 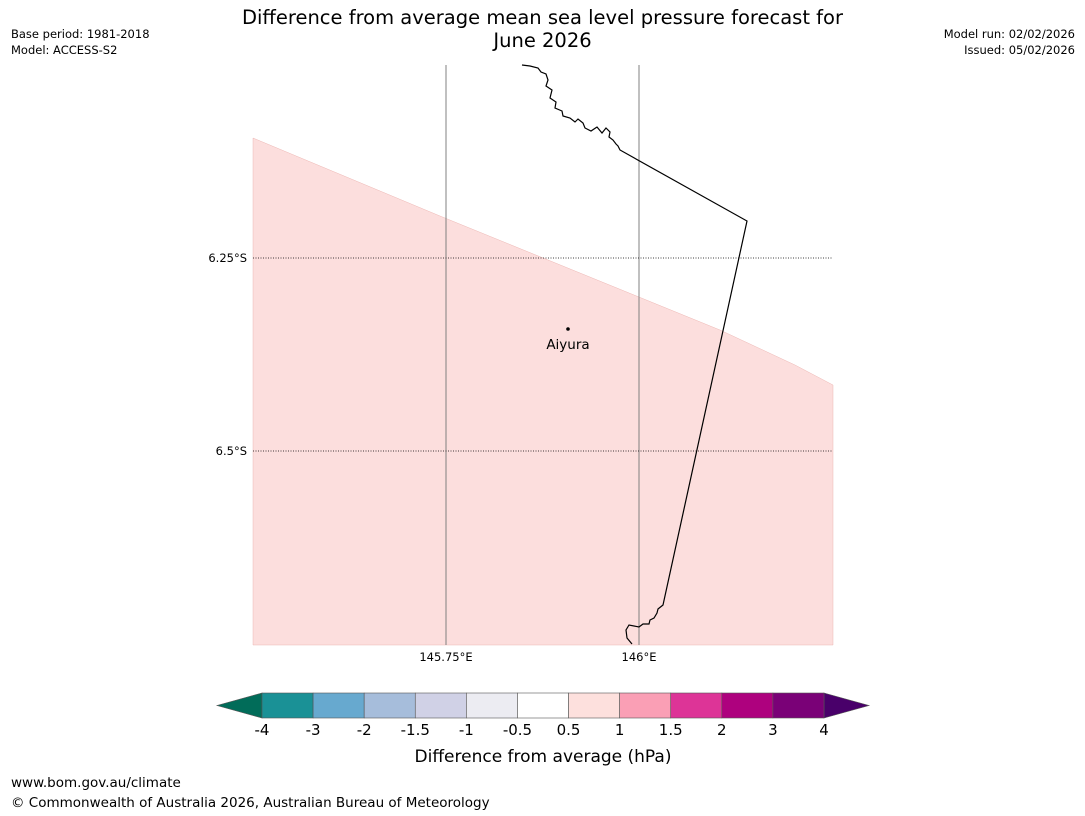 I want to click on colorbar-title: Difference from average (hPa), so click(x=543, y=757).